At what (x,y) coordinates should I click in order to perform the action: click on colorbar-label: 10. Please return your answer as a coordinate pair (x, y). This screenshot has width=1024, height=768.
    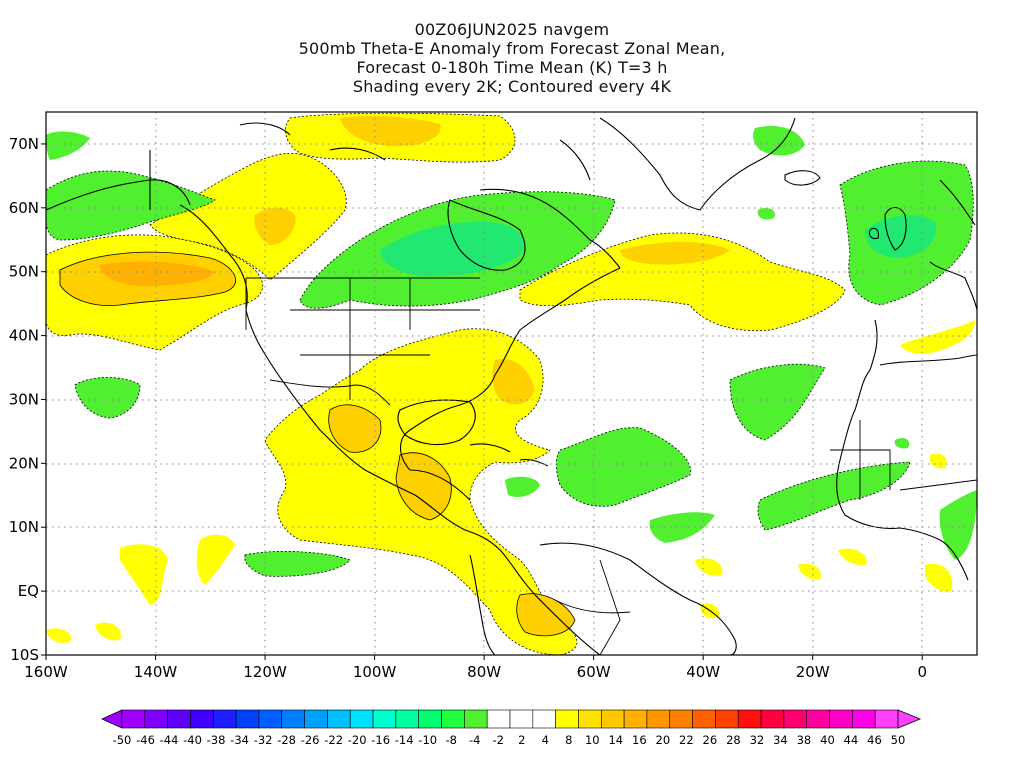
    Looking at the image, I should click on (592, 740).